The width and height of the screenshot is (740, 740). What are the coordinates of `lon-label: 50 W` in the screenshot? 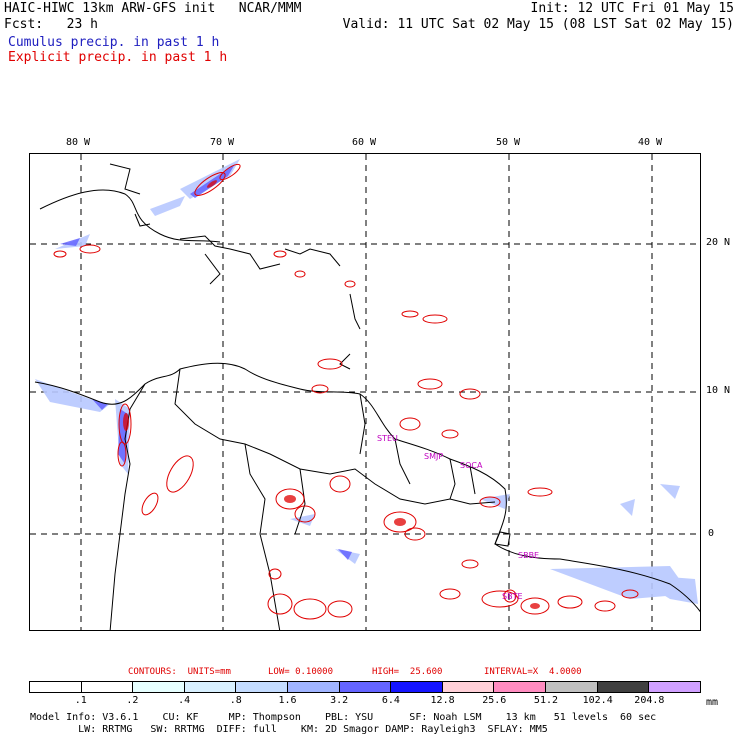 It's located at (508, 142).